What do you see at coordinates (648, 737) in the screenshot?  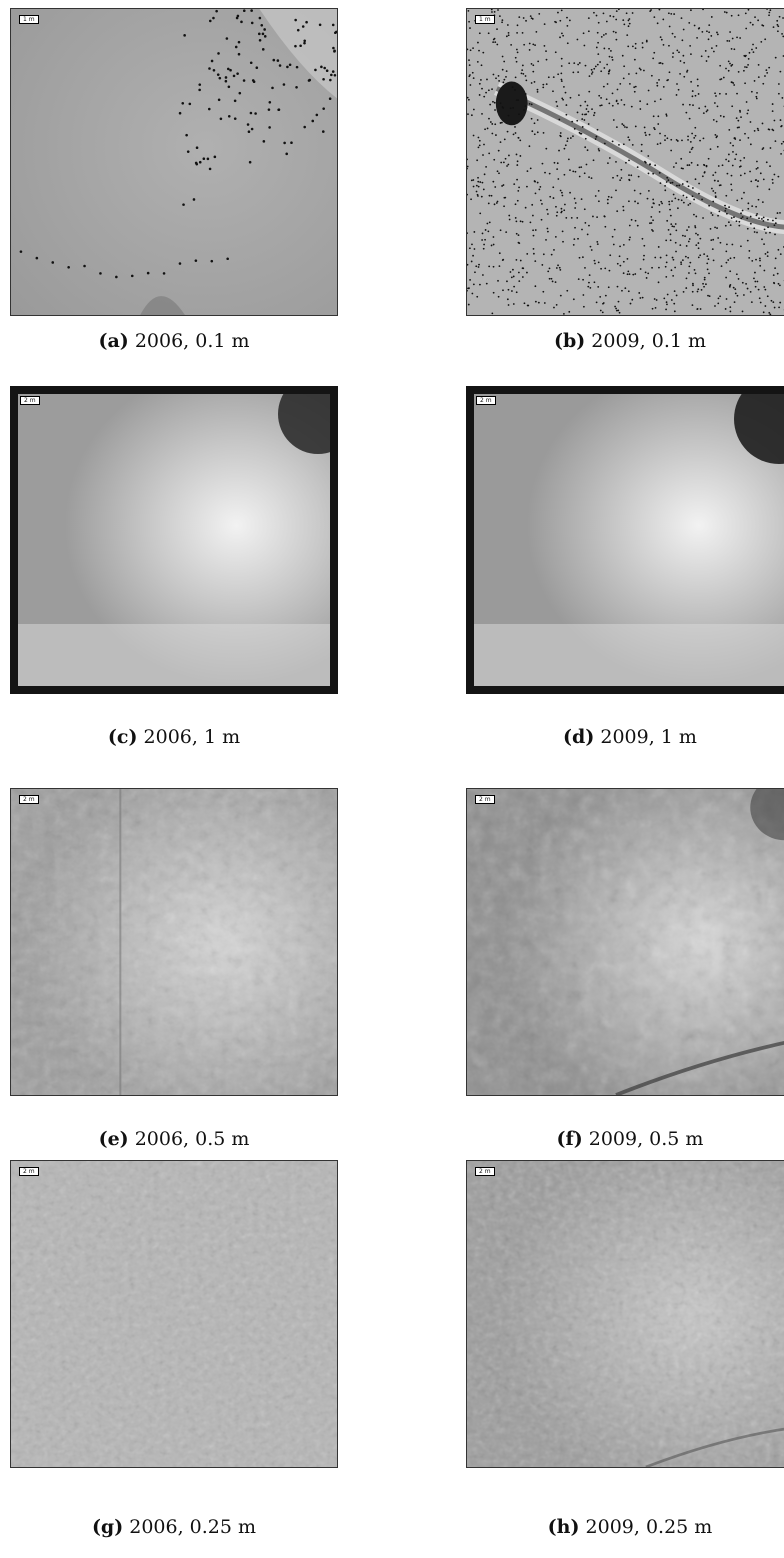 I see `caption-text: 2009, 1 m` at bounding box center [648, 737].